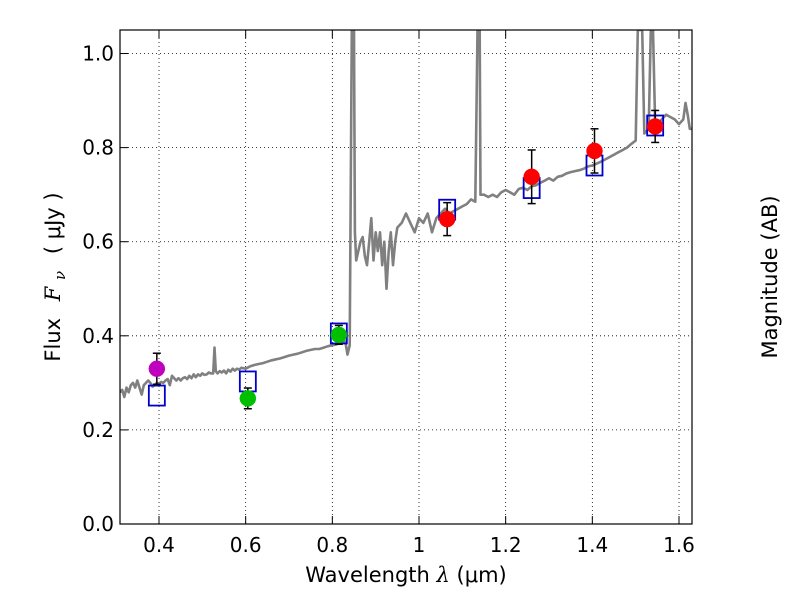 The width and height of the screenshot is (800, 600). I want to click on x-axis-label: Wavelength λ (μm), so click(405, 575).